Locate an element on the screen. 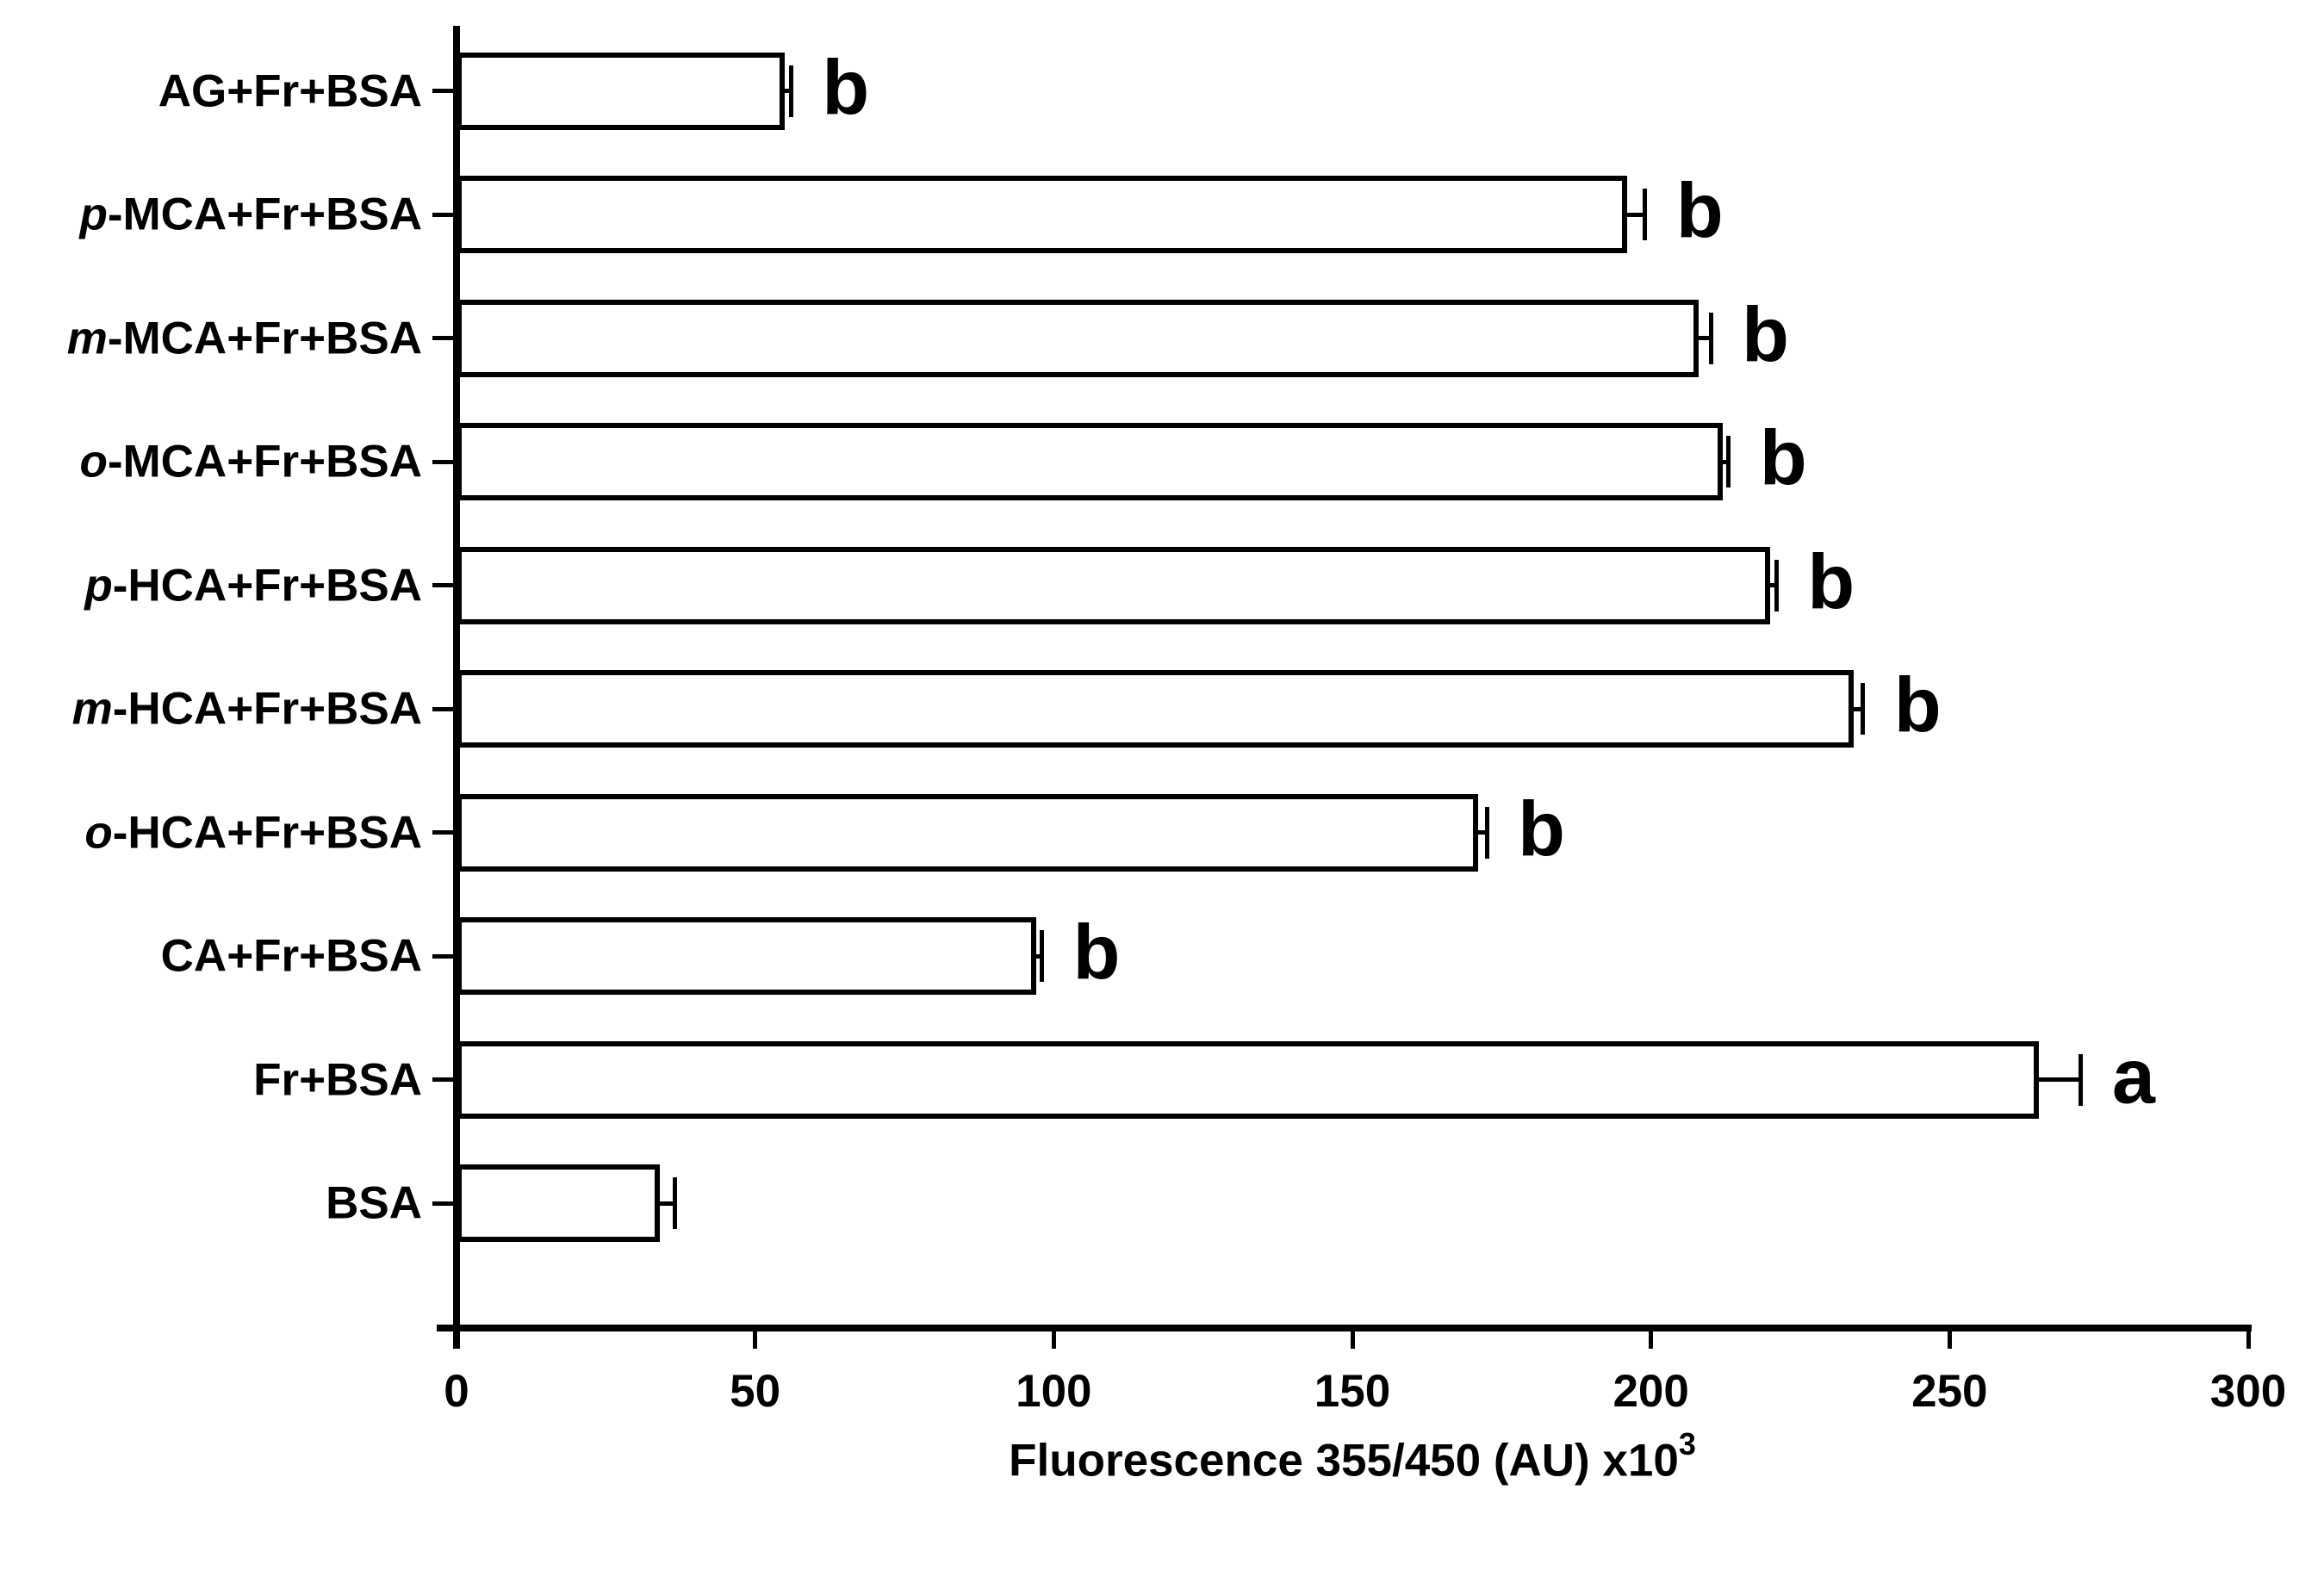 The width and height of the screenshot is (2324, 1589). x-axis-title-exponent: 3 is located at coordinates (1687, 1444).